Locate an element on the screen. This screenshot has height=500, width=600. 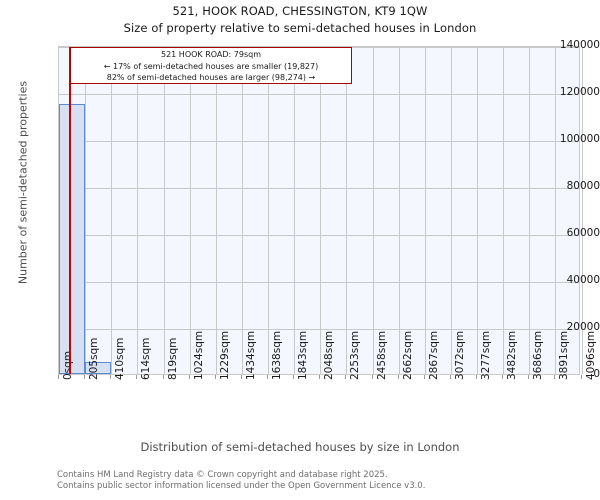
y-axis: Number of semi-detached properties is located at coordinates (27, 250).